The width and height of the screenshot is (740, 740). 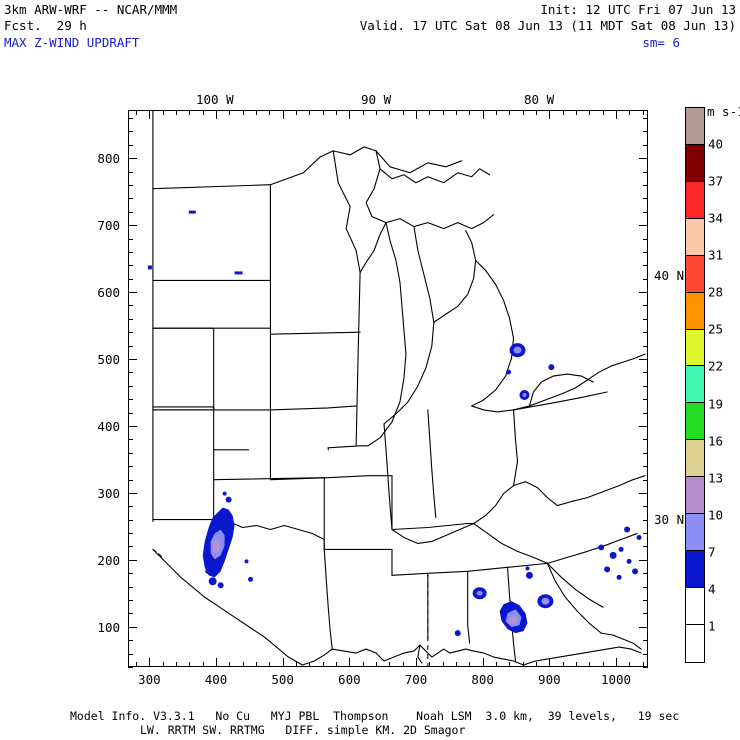 What do you see at coordinates (524, 394) in the screenshot?
I see `cell-tennessee-b` at bounding box center [524, 394].